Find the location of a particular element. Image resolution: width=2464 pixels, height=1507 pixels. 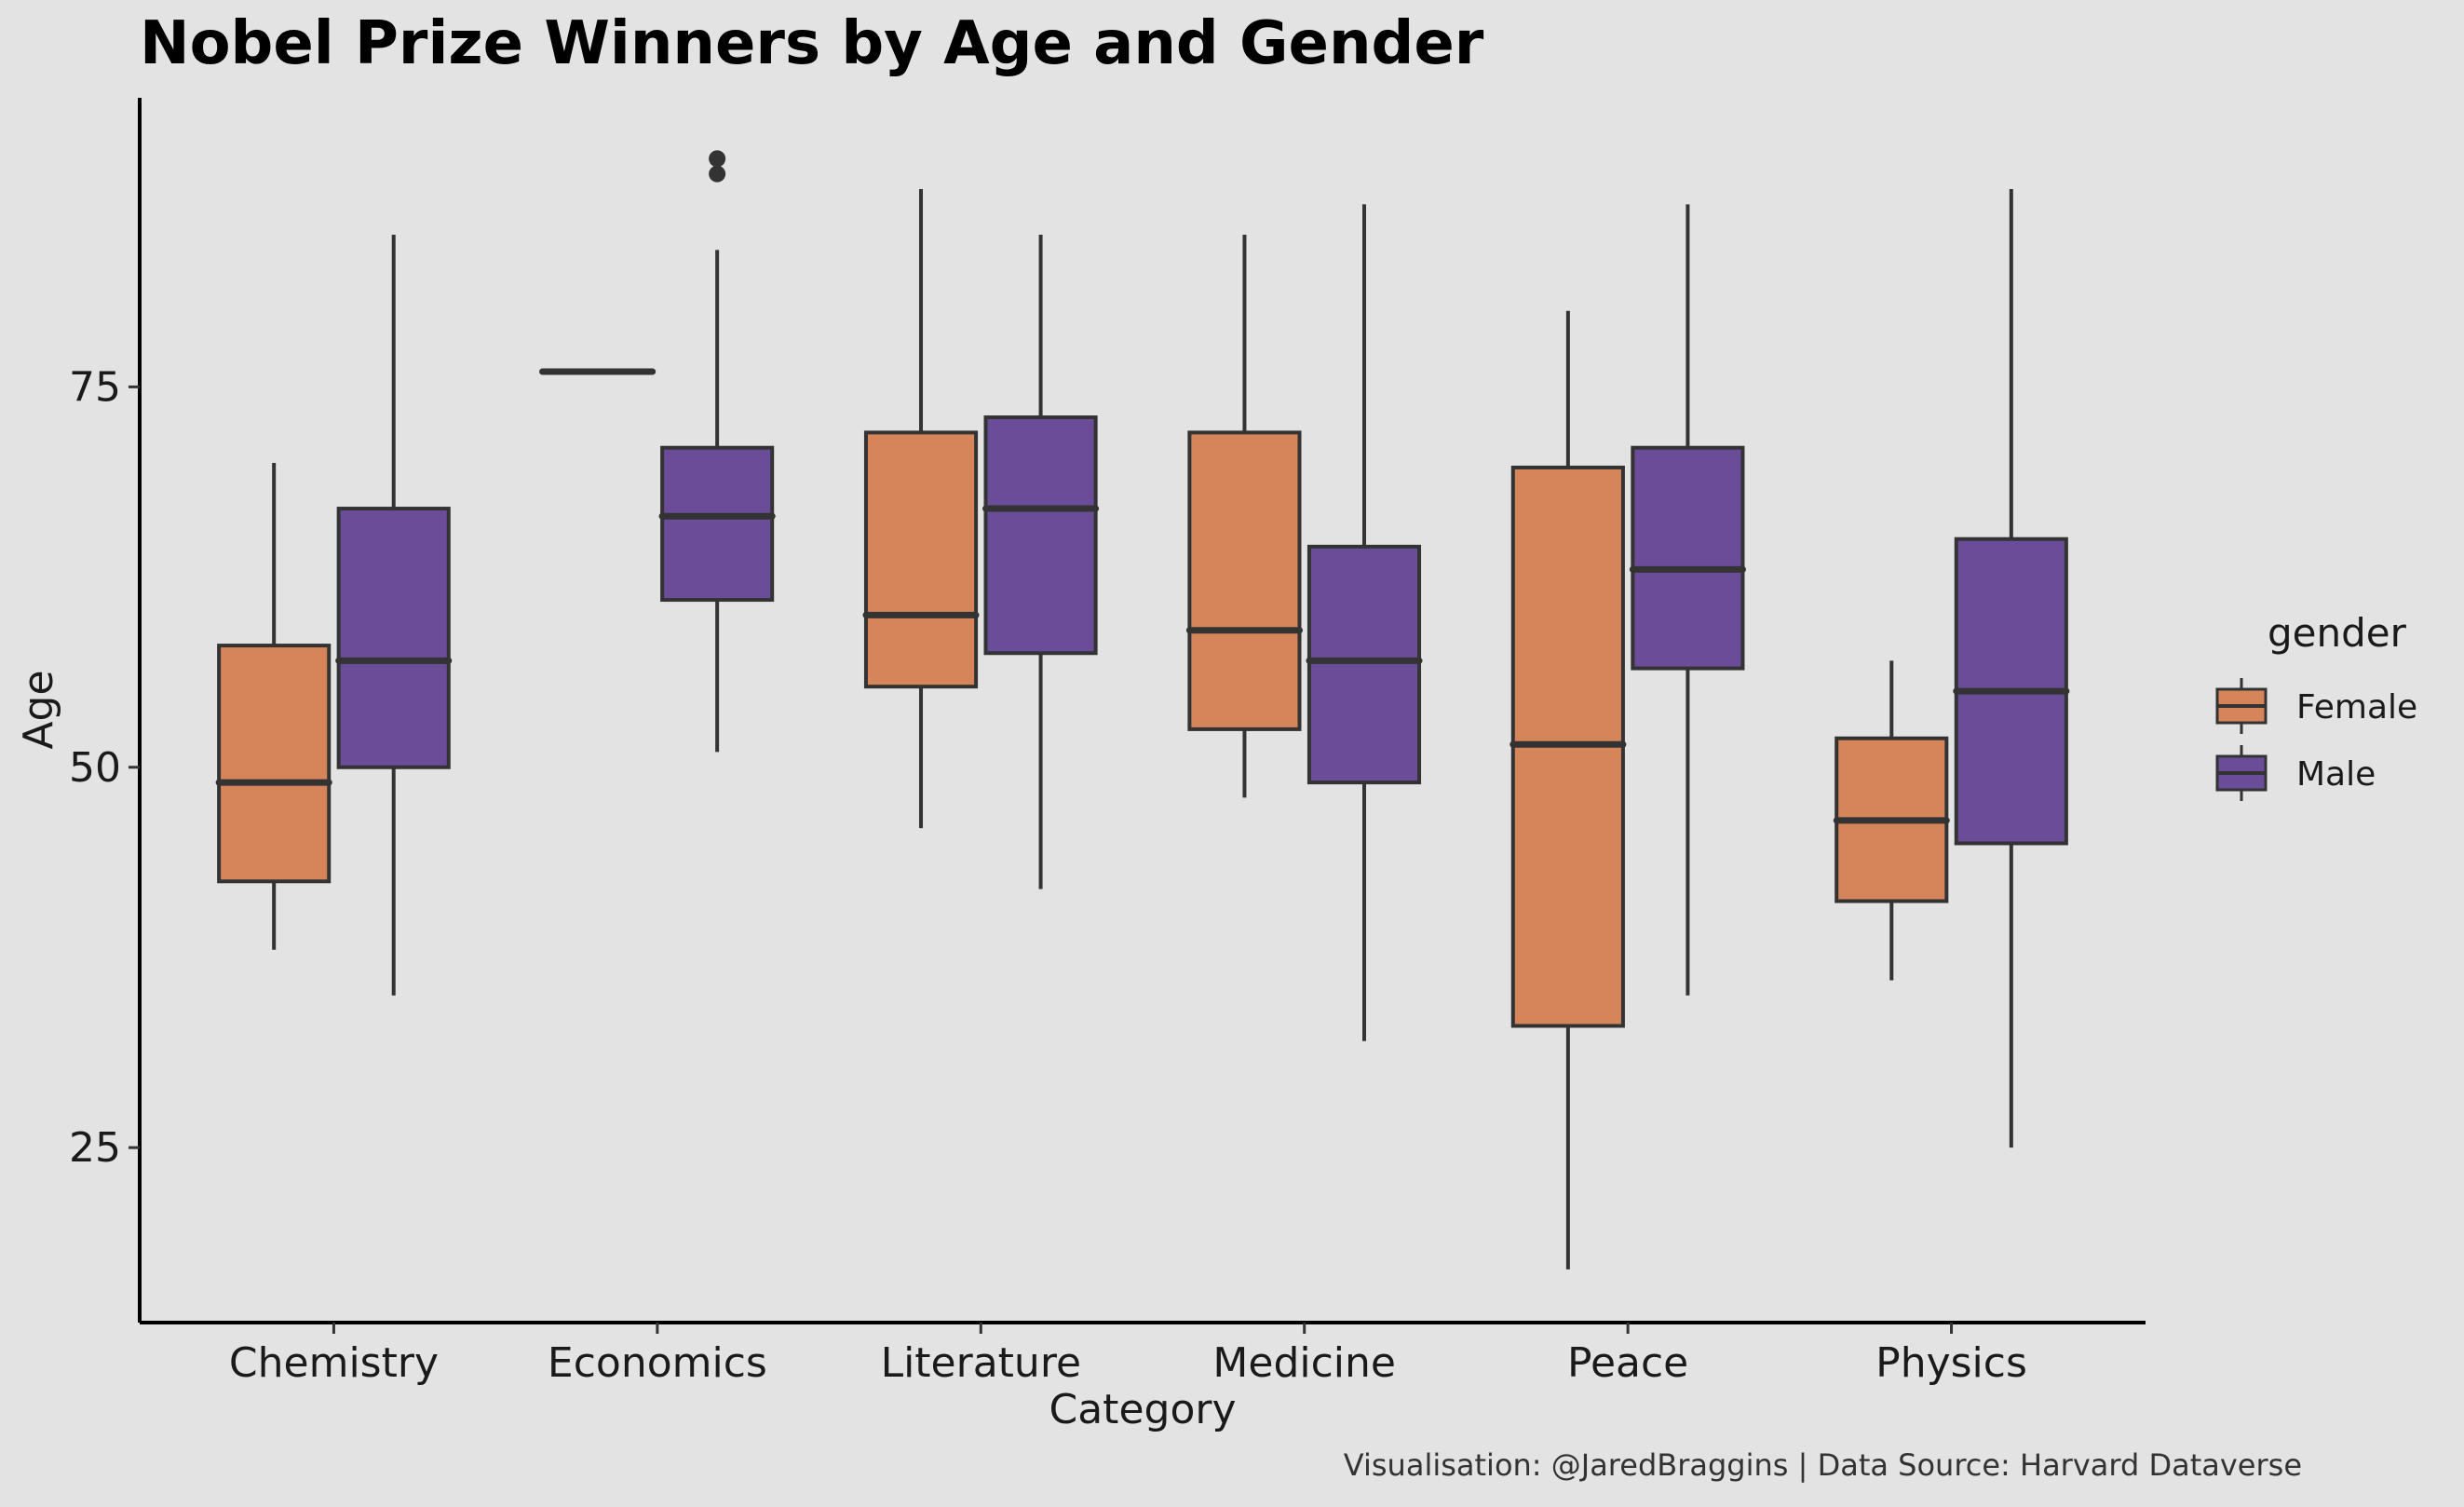

legend-label: Female is located at coordinates (2356, 707).